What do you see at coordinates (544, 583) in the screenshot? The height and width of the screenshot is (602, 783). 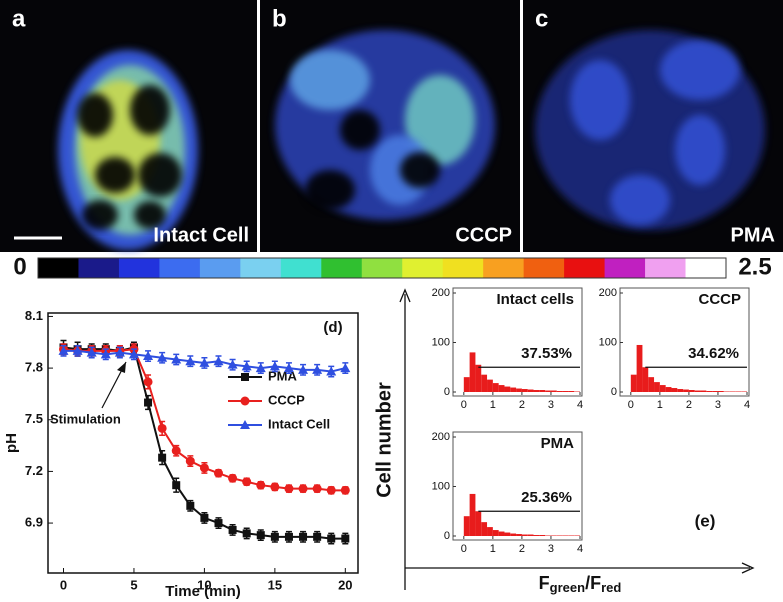 I see `x-axis-label-part: F` at bounding box center [544, 583].